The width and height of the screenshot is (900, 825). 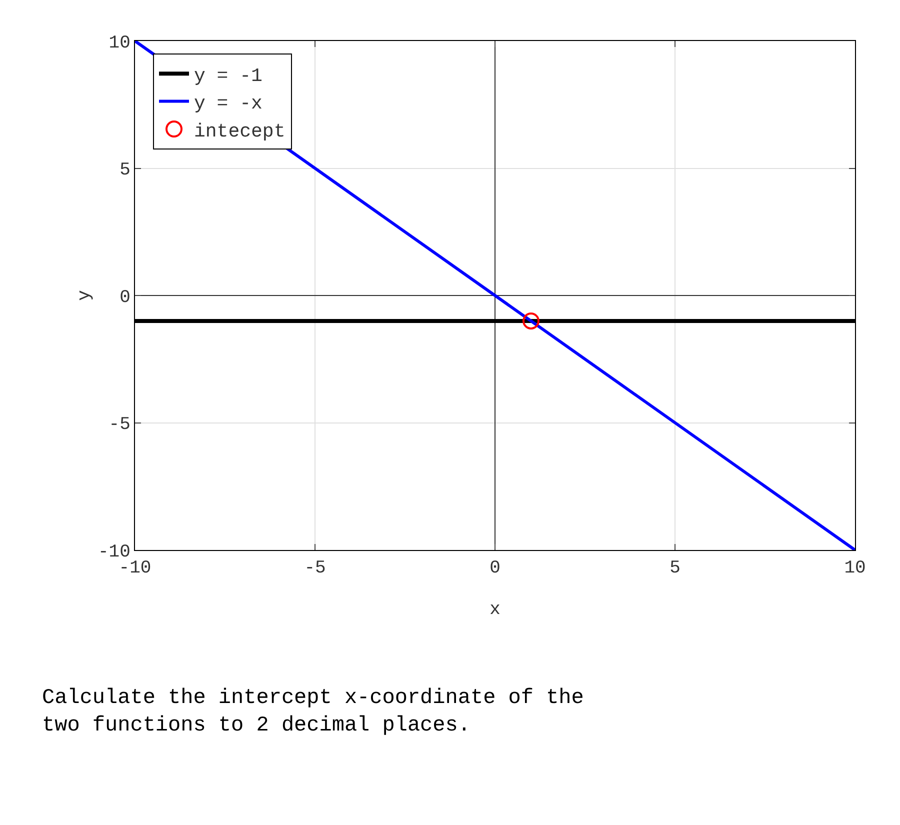 I want to click on x-tick-label: -5, so click(x=315, y=568).